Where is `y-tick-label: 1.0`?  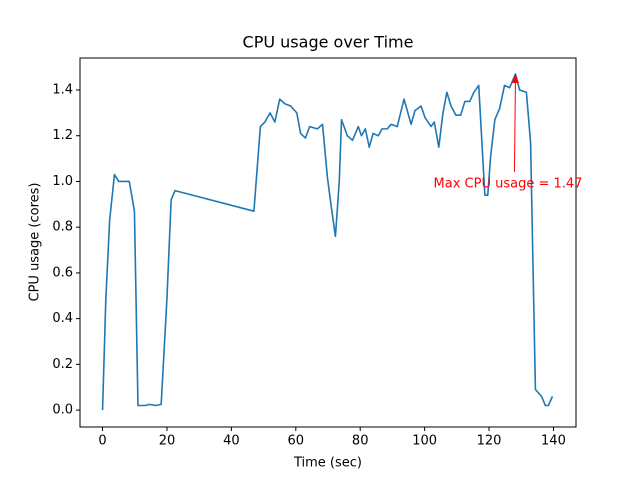
y-tick-label: 1.0 is located at coordinates (62, 181).